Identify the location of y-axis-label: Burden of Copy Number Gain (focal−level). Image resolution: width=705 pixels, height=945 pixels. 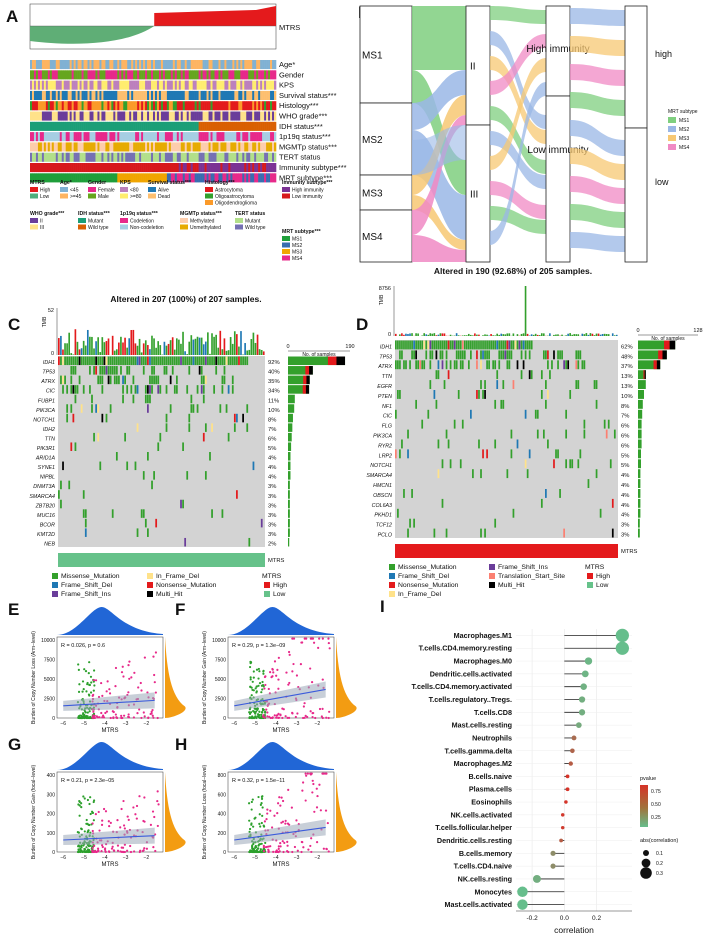
(34, 811).